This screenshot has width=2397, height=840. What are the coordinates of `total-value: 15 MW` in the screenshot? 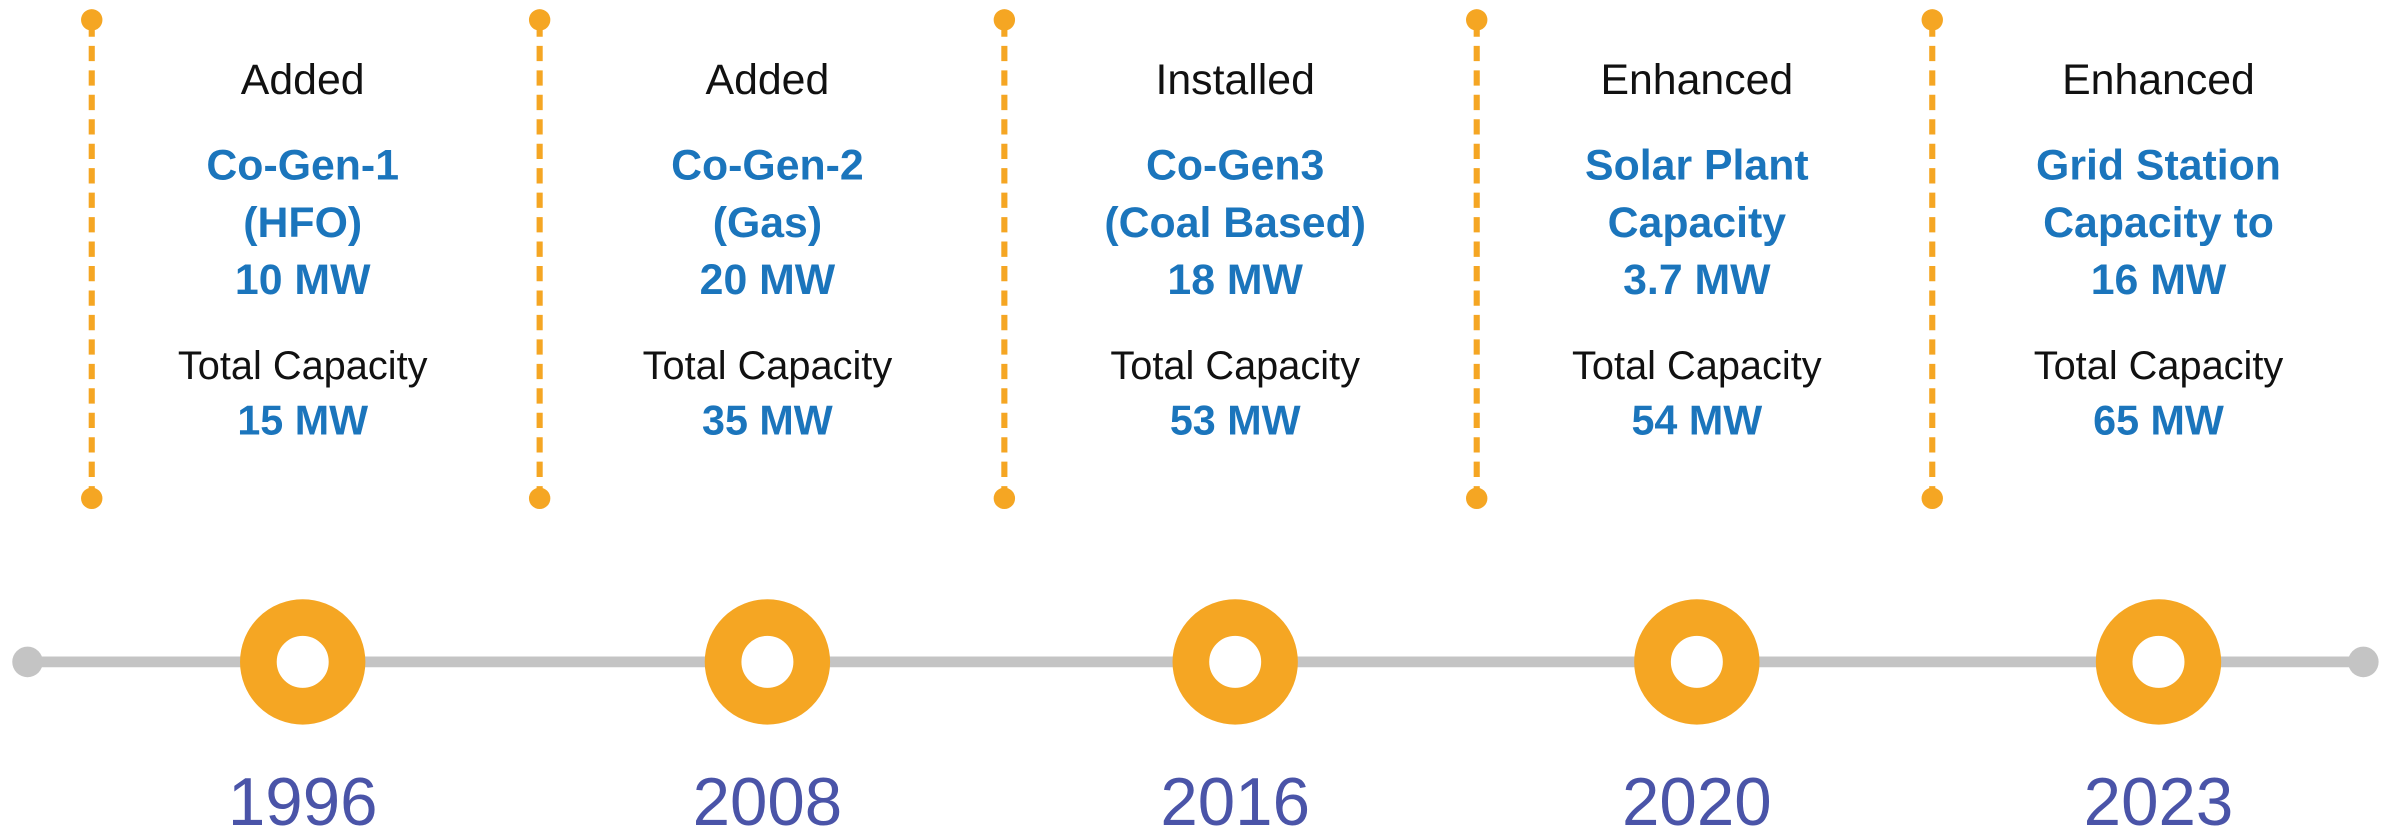 It's located at (302, 420).